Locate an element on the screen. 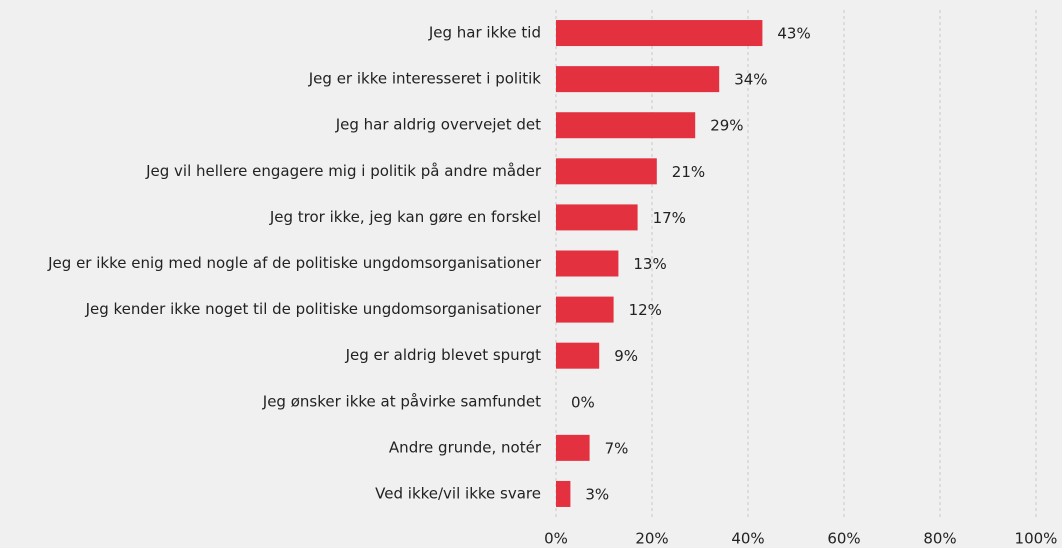 This screenshot has height=548, width=1062. x-tick-label: 40% is located at coordinates (747, 539).